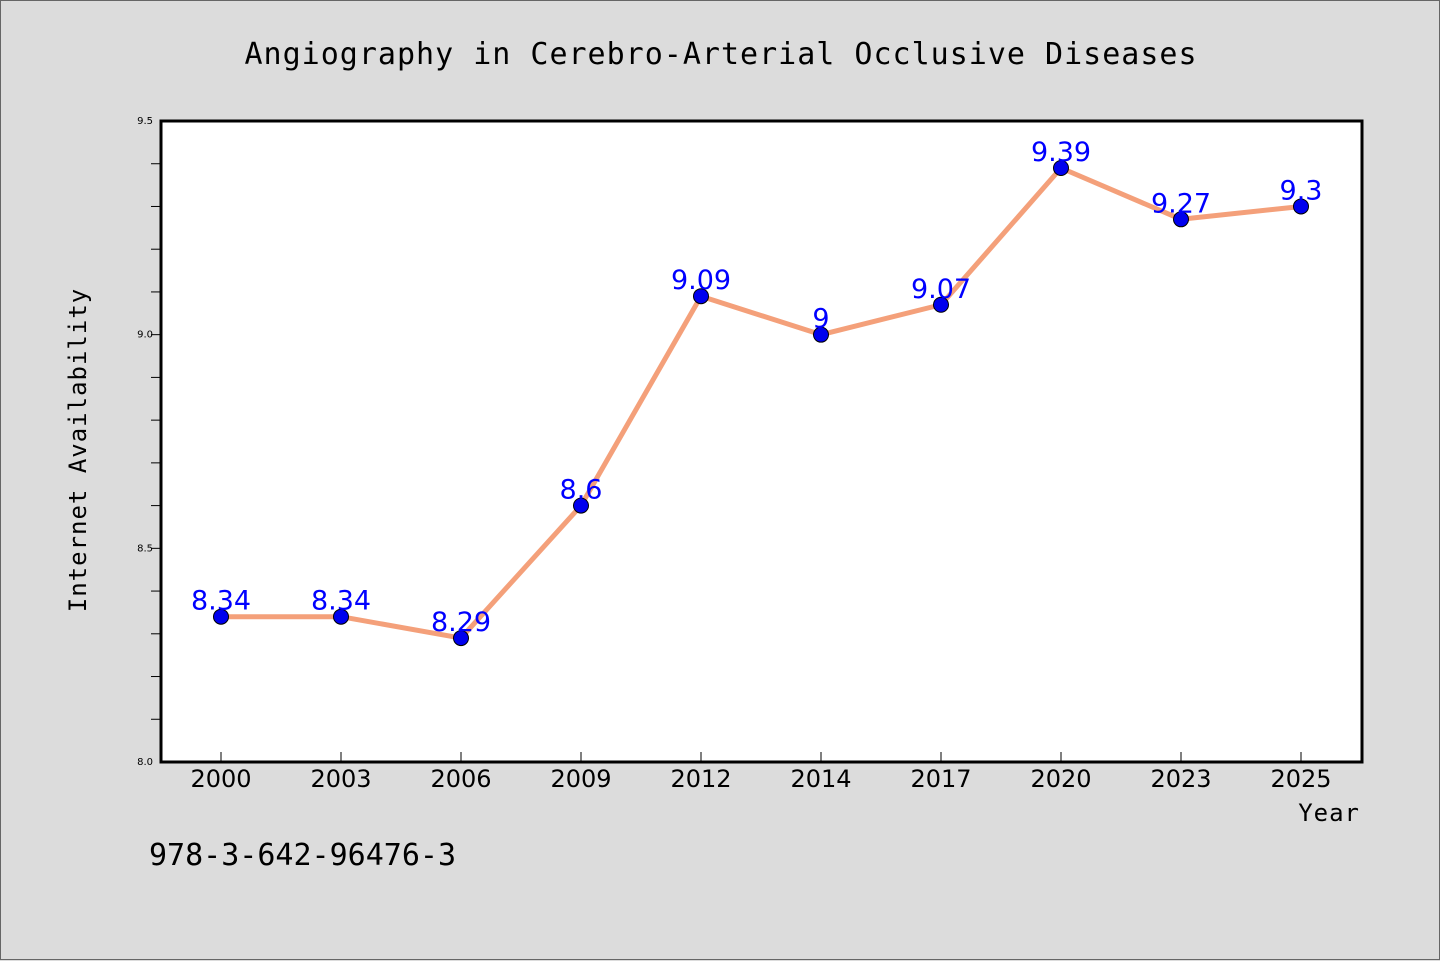 The image size is (1440, 961). Describe the element at coordinates (701, 280) in the screenshot. I see `data-label: 9.09` at that location.